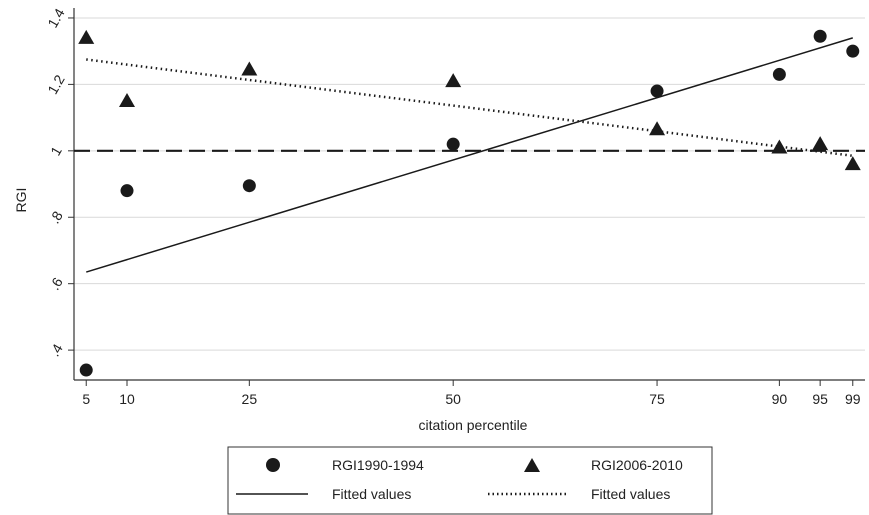 The width and height of the screenshot is (869, 515). Describe the element at coordinates (378, 465) in the screenshot. I see `legend-label-series-1: RGI1990-1994` at that location.